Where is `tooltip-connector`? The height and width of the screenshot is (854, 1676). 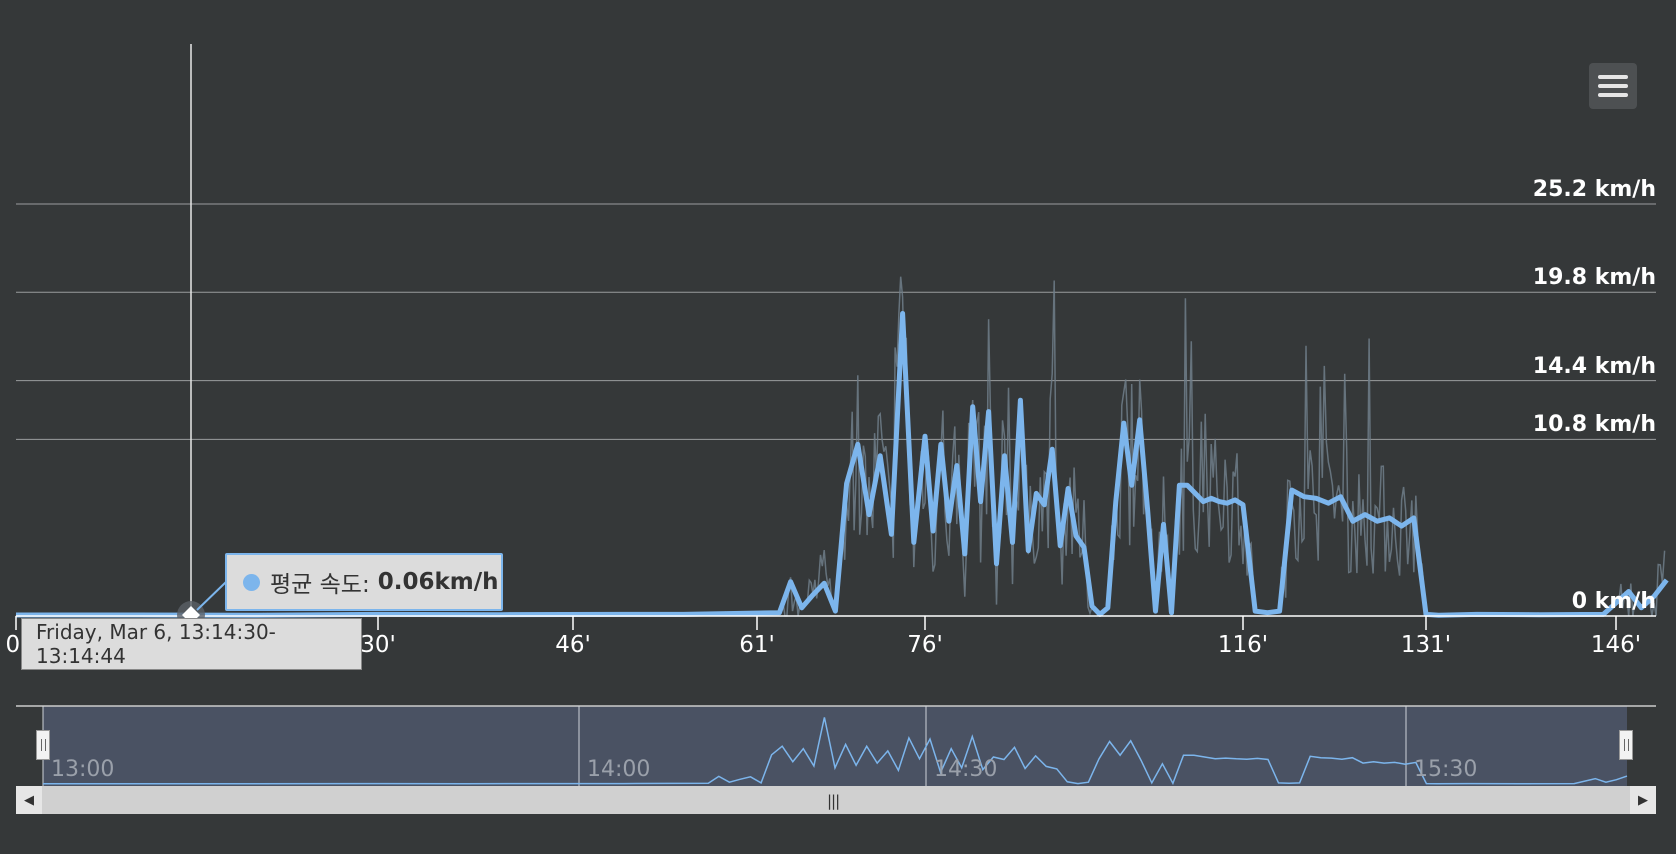 tooltip-connector is located at coordinates (211, 596).